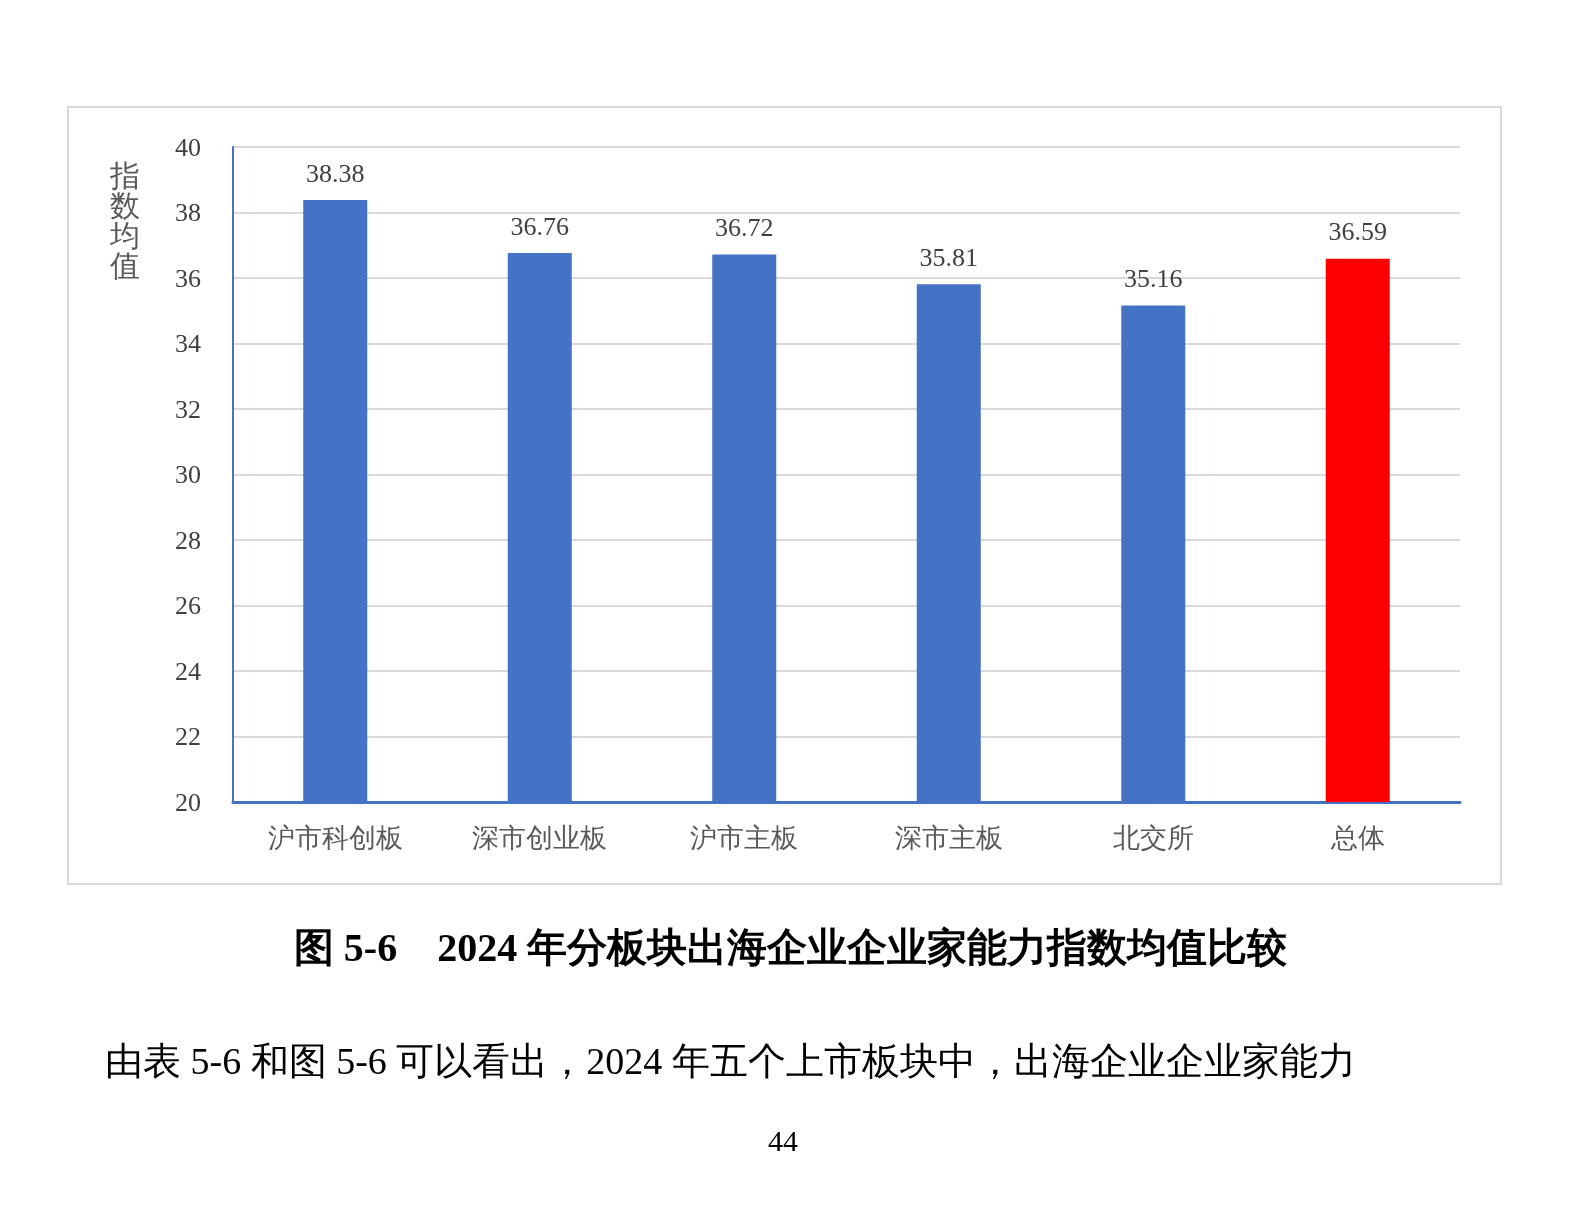 The width and height of the screenshot is (1581, 1225). What do you see at coordinates (188, 147) in the screenshot?
I see `y-tick-label: 40` at bounding box center [188, 147].